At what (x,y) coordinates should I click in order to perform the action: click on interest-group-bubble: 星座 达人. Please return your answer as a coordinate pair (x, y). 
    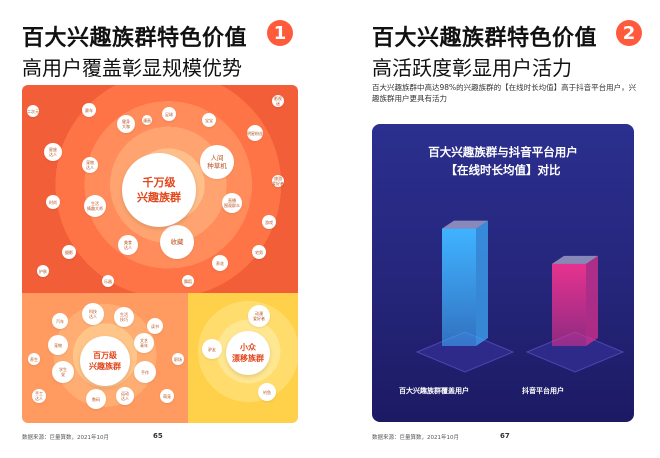
    Looking at the image, I should click on (53, 152).